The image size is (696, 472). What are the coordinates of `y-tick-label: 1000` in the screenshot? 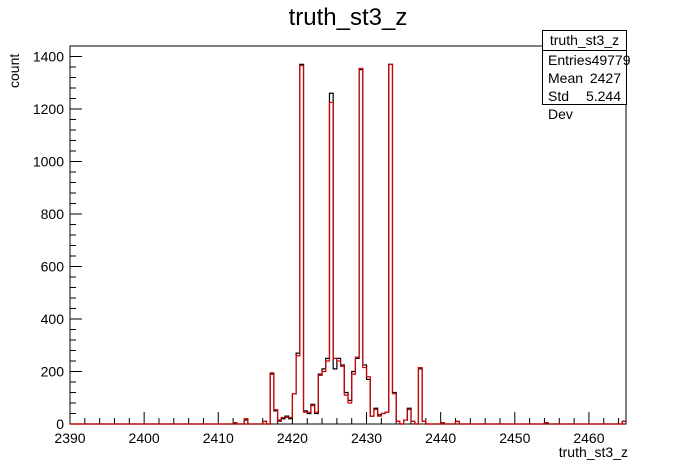 It's located at (48, 162).